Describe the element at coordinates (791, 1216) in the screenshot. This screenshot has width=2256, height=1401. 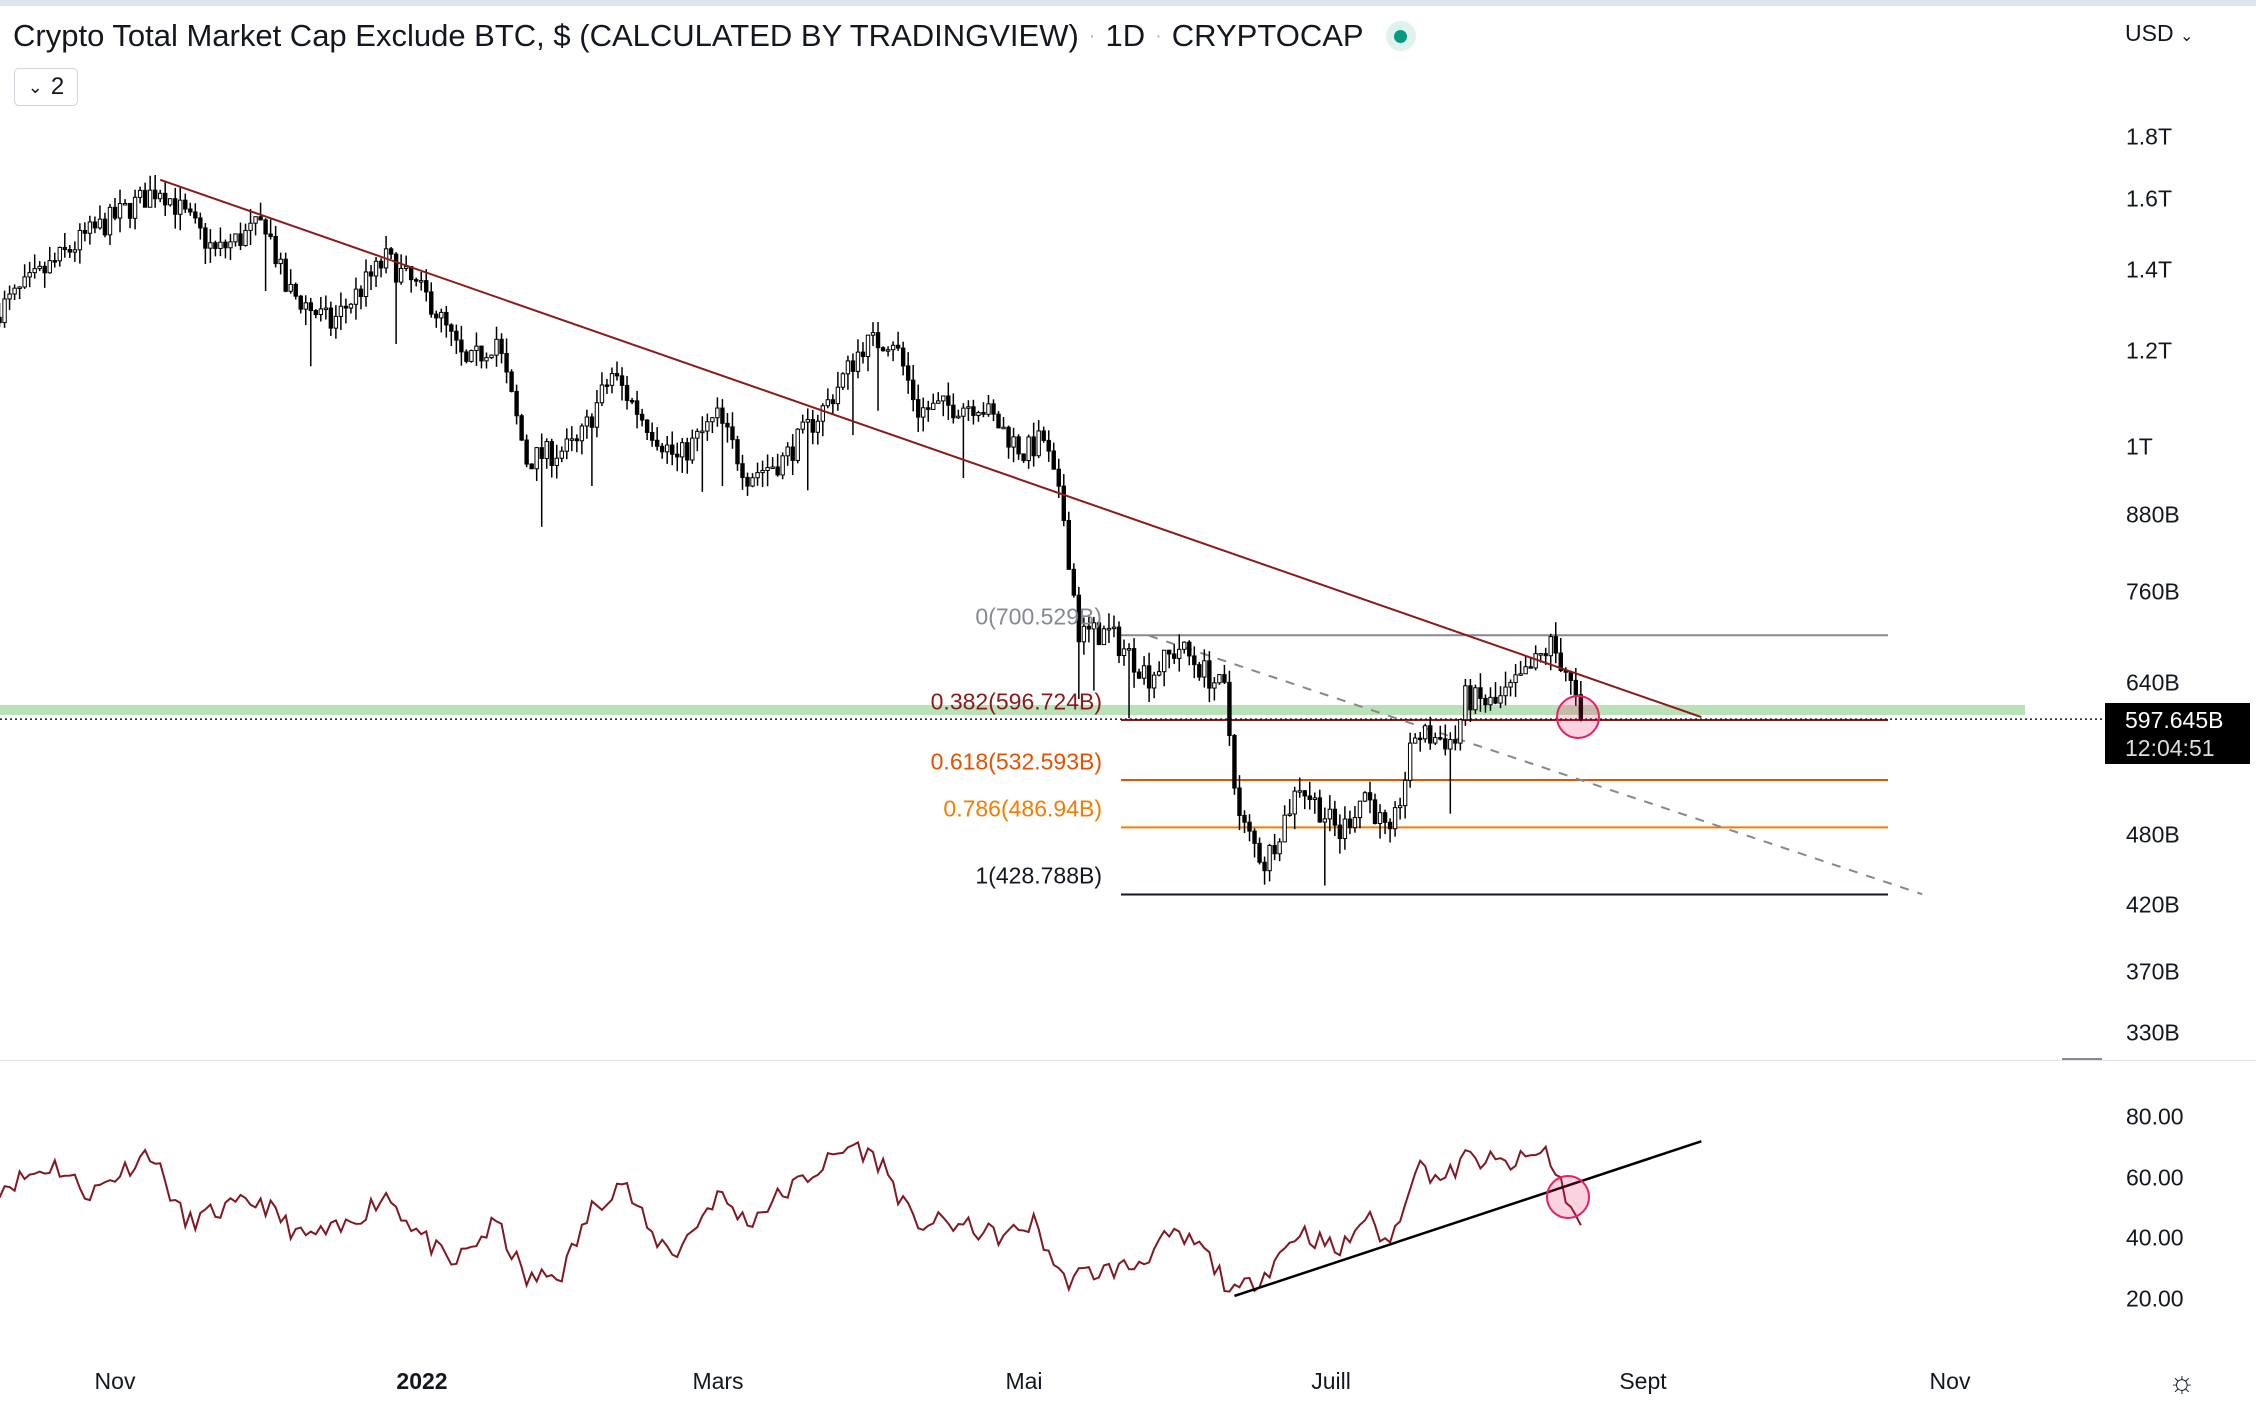
I see `rsi-line` at that location.